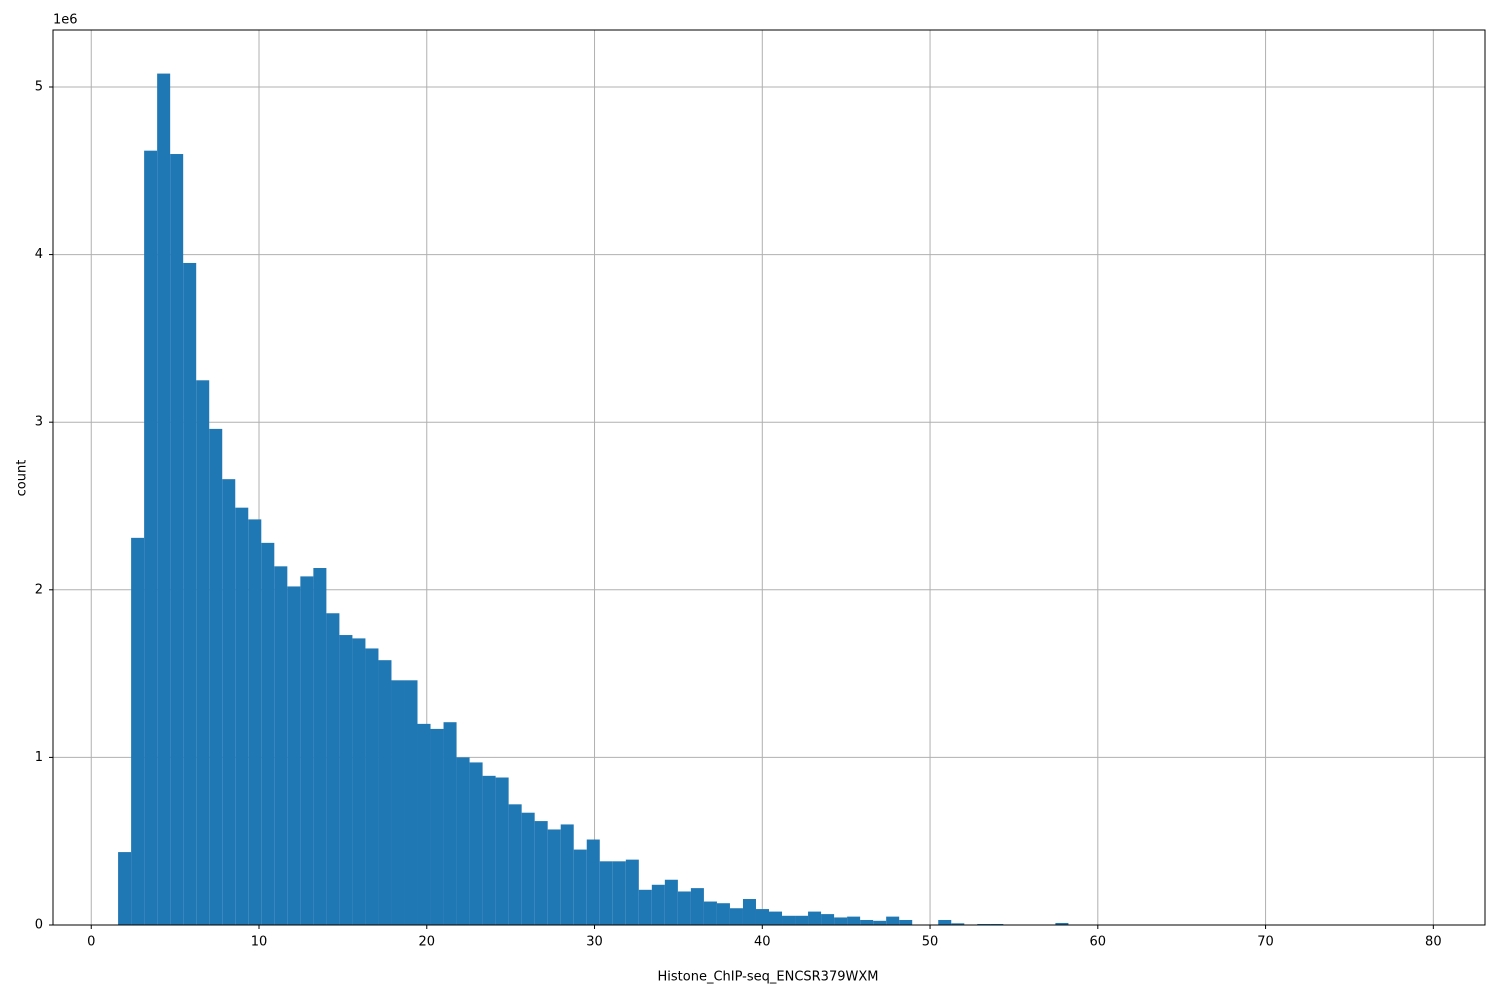 The width and height of the screenshot is (1500, 1000). I want to click on y-tick-label: 2, so click(39, 589).